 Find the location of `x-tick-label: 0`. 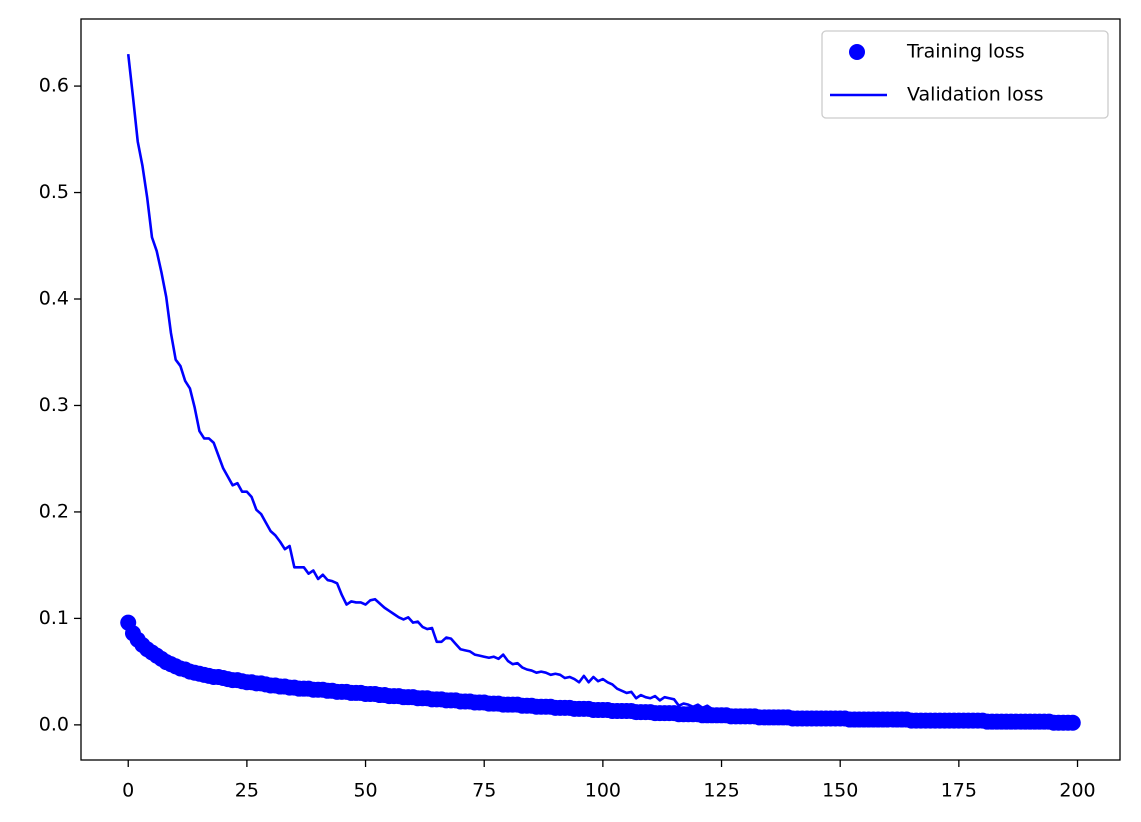

x-tick-label: 0 is located at coordinates (128, 791).